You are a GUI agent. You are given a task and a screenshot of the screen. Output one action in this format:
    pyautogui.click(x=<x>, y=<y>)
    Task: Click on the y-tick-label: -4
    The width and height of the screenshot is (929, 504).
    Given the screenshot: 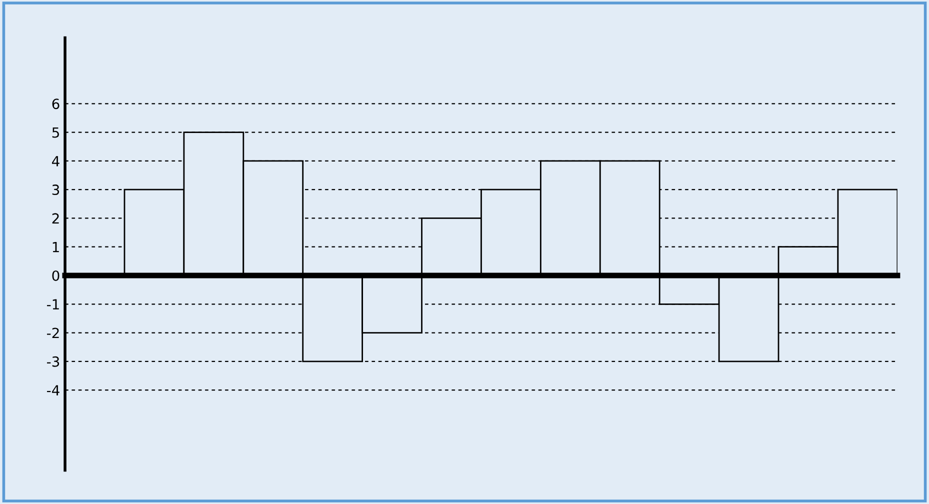 What is the action you would take?
    pyautogui.click(x=53, y=390)
    